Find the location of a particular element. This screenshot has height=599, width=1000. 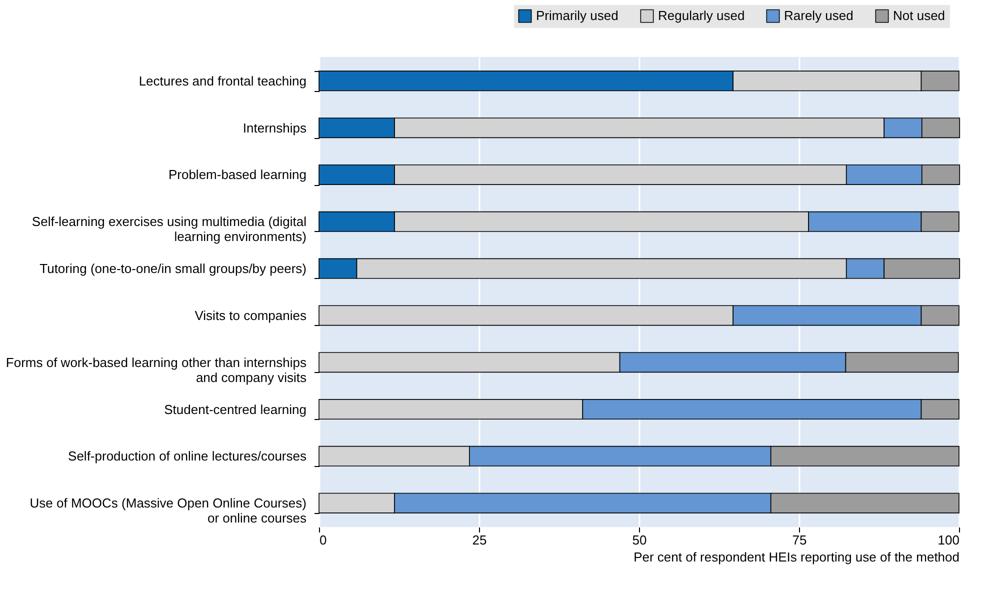

y-tick-label: Self-learning exercises using multimedia (digital learning environments) is located at coordinates (169, 229).